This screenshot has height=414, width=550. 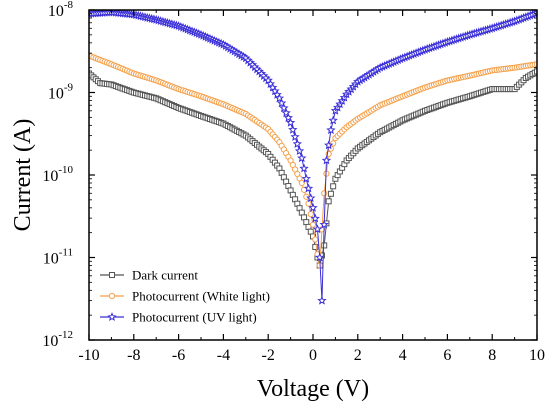 I want to click on y-tick-label: 10⁻⁸, so click(x=61, y=10).